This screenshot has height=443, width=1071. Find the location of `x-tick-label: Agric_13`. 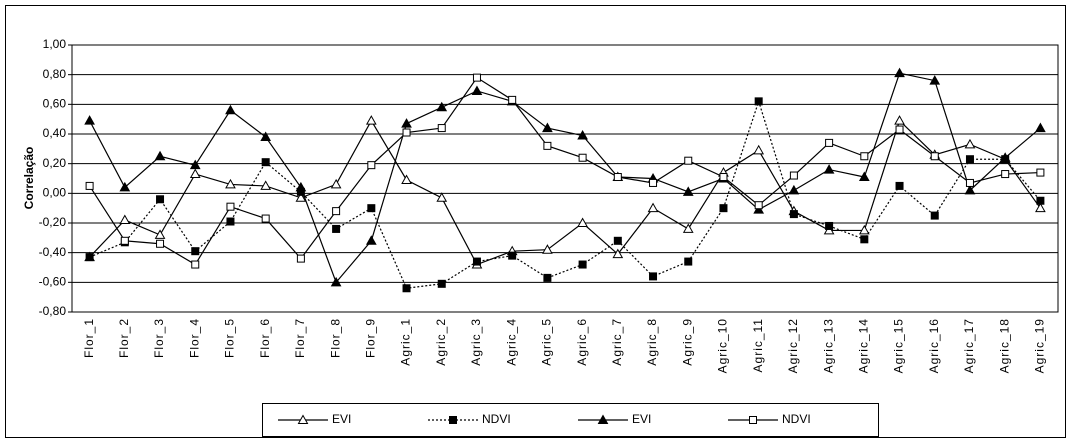

x-tick-label: Agric_13 is located at coordinates (828, 345).